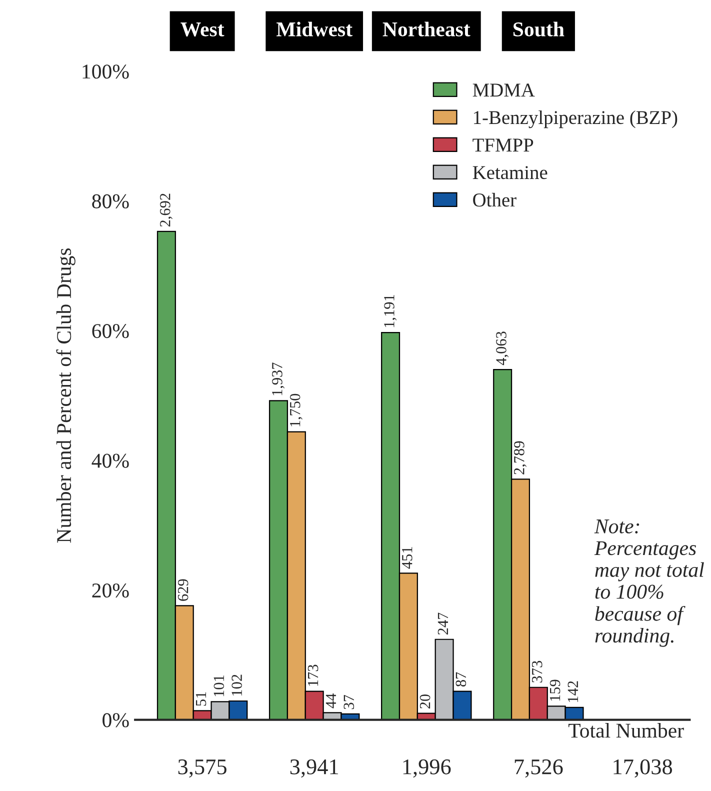 The height and width of the screenshot is (791, 711). I want to click on annotation: Note: Percentages may not total to 100% because of rounding., so click(649, 583).